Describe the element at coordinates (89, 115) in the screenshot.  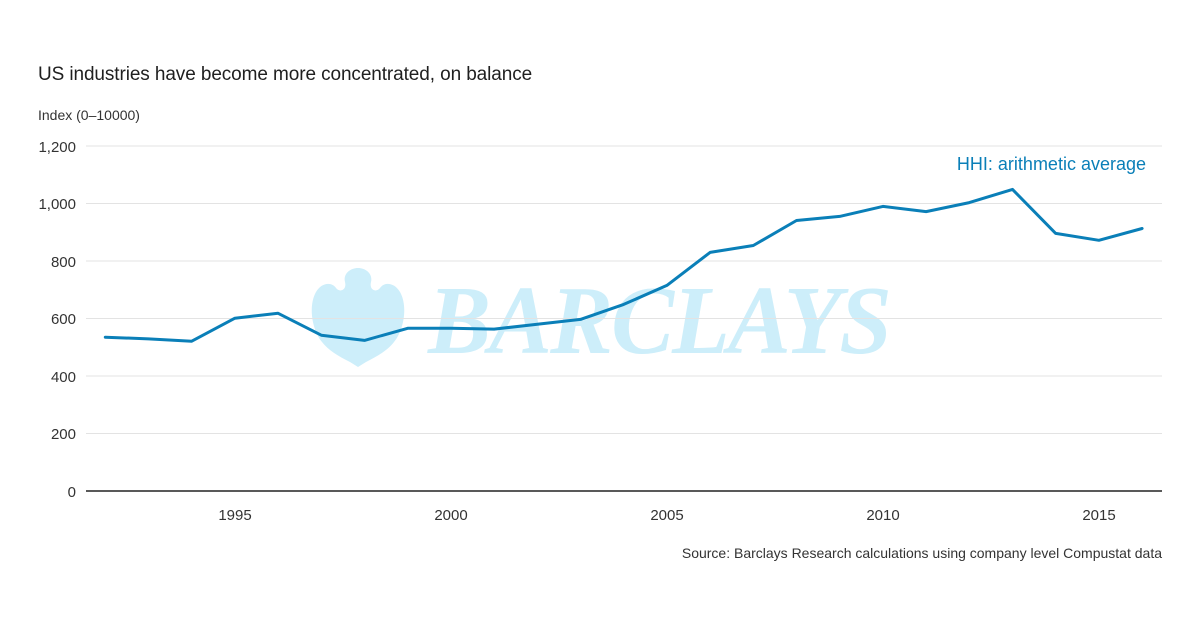
I see `y-axis-units-label: Index (0–10000)` at that location.